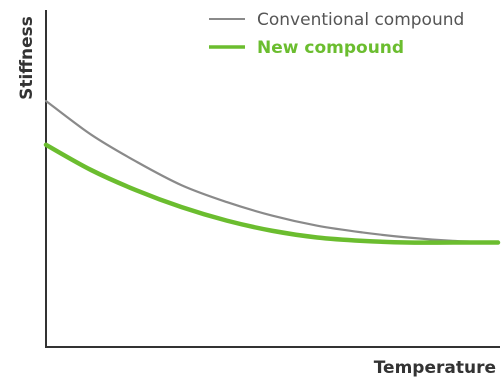 The height and width of the screenshot is (381, 502). What do you see at coordinates (435, 368) in the screenshot?
I see `x-axis-title: Temperature` at bounding box center [435, 368].